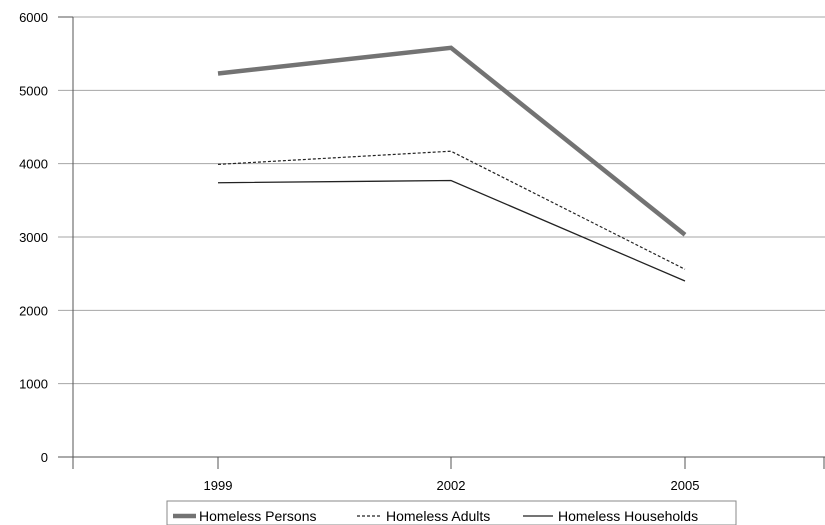  I want to click on legend-box, so click(451, 512).